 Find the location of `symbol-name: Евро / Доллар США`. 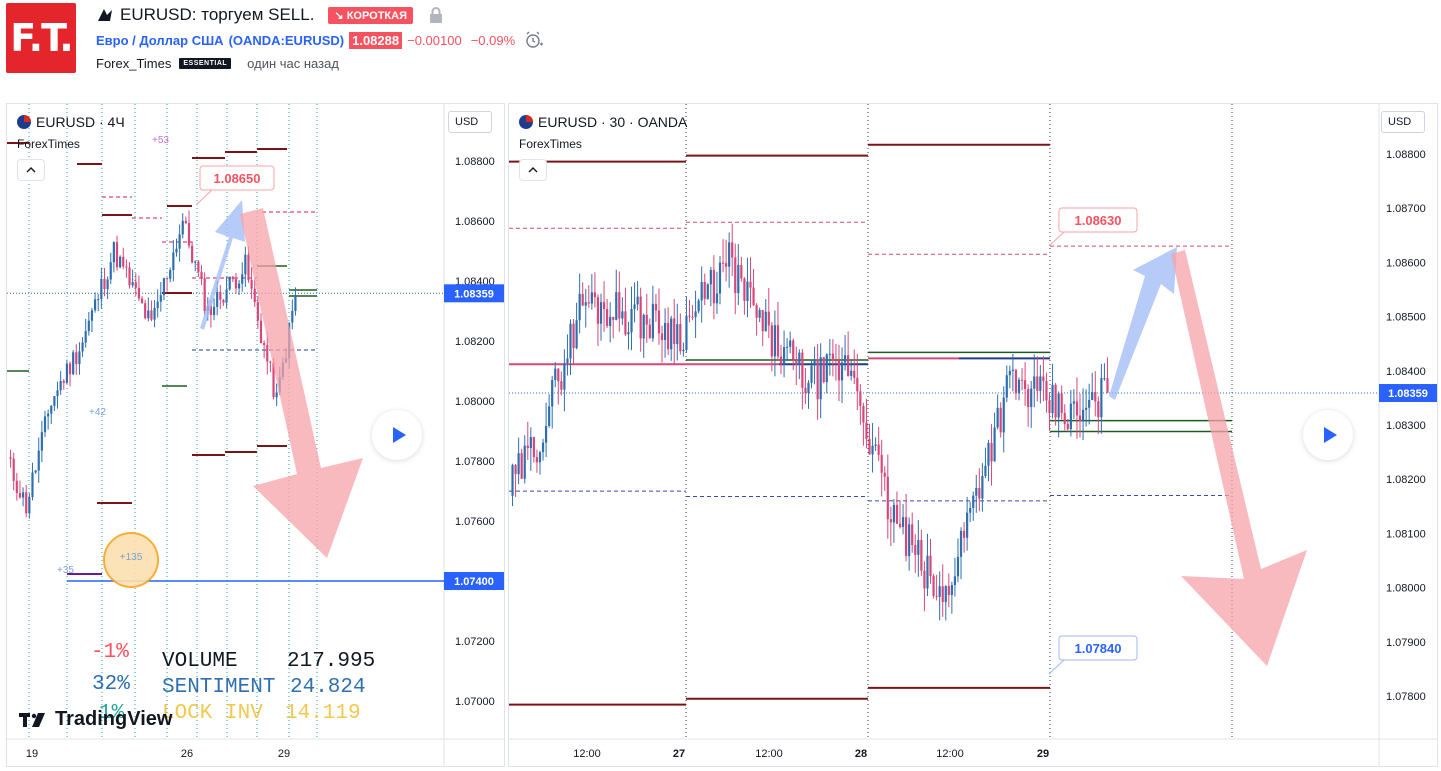

symbol-name: Евро / Доллар США is located at coordinates (160, 40).